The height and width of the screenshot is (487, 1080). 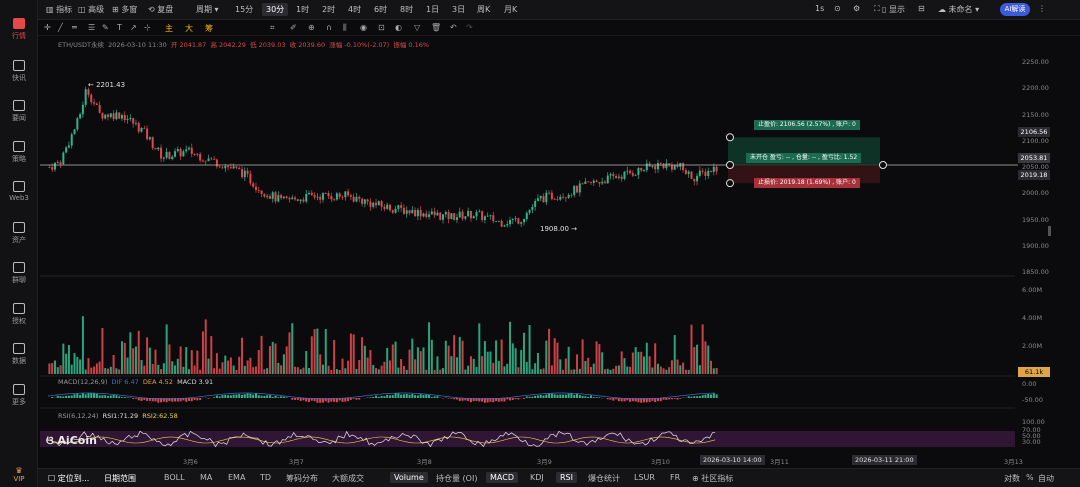 What do you see at coordinates (119, 27) in the screenshot?
I see `text-tool-icon: T` at bounding box center [119, 27].